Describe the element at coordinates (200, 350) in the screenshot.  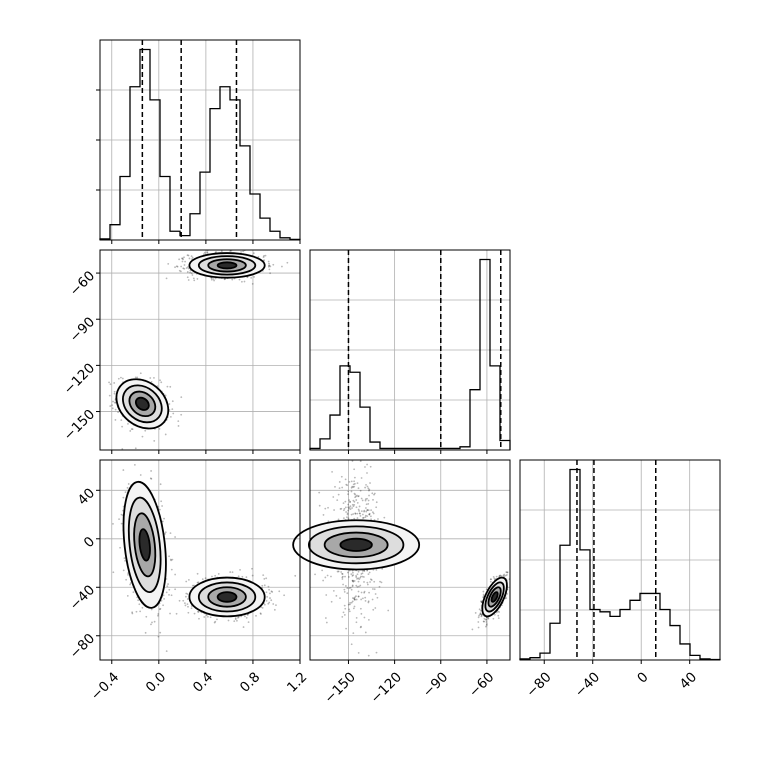
I see `panel-frame` at that location.